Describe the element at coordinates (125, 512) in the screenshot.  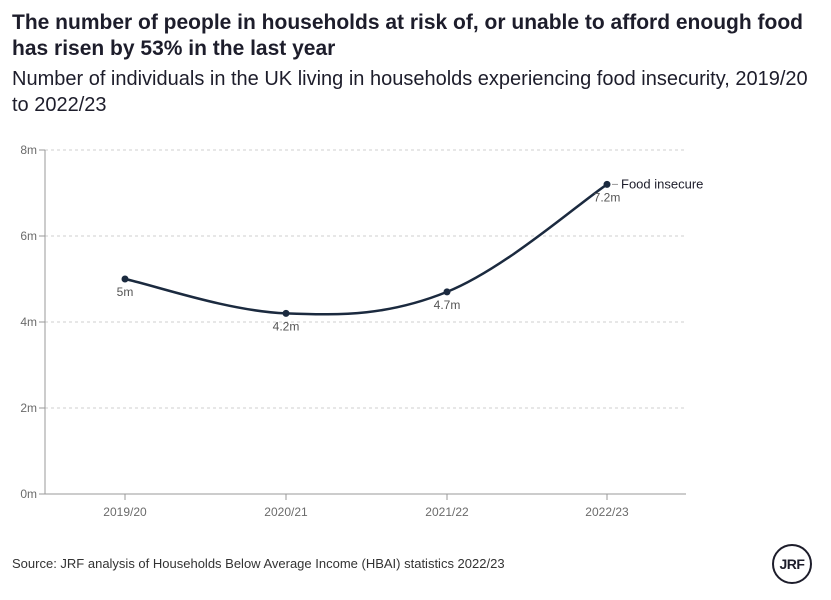
I see `x-tick-label: 2019/20` at that location.